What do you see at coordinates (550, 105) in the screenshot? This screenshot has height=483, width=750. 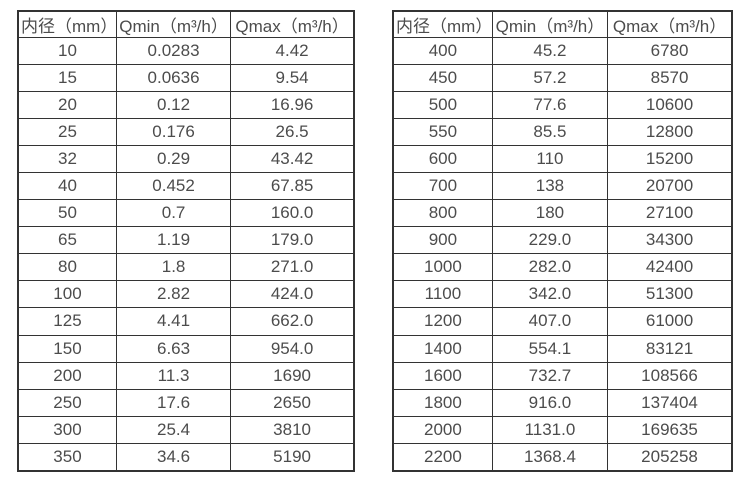 I see `cell-qmin: 77.6` at bounding box center [550, 105].